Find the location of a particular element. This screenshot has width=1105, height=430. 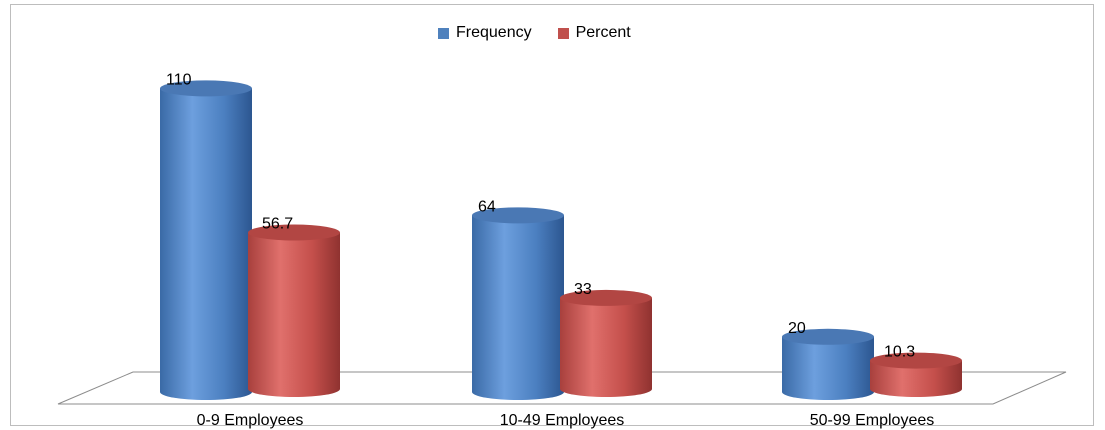

legend-swatch-frequency is located at coordinates (443, 33).